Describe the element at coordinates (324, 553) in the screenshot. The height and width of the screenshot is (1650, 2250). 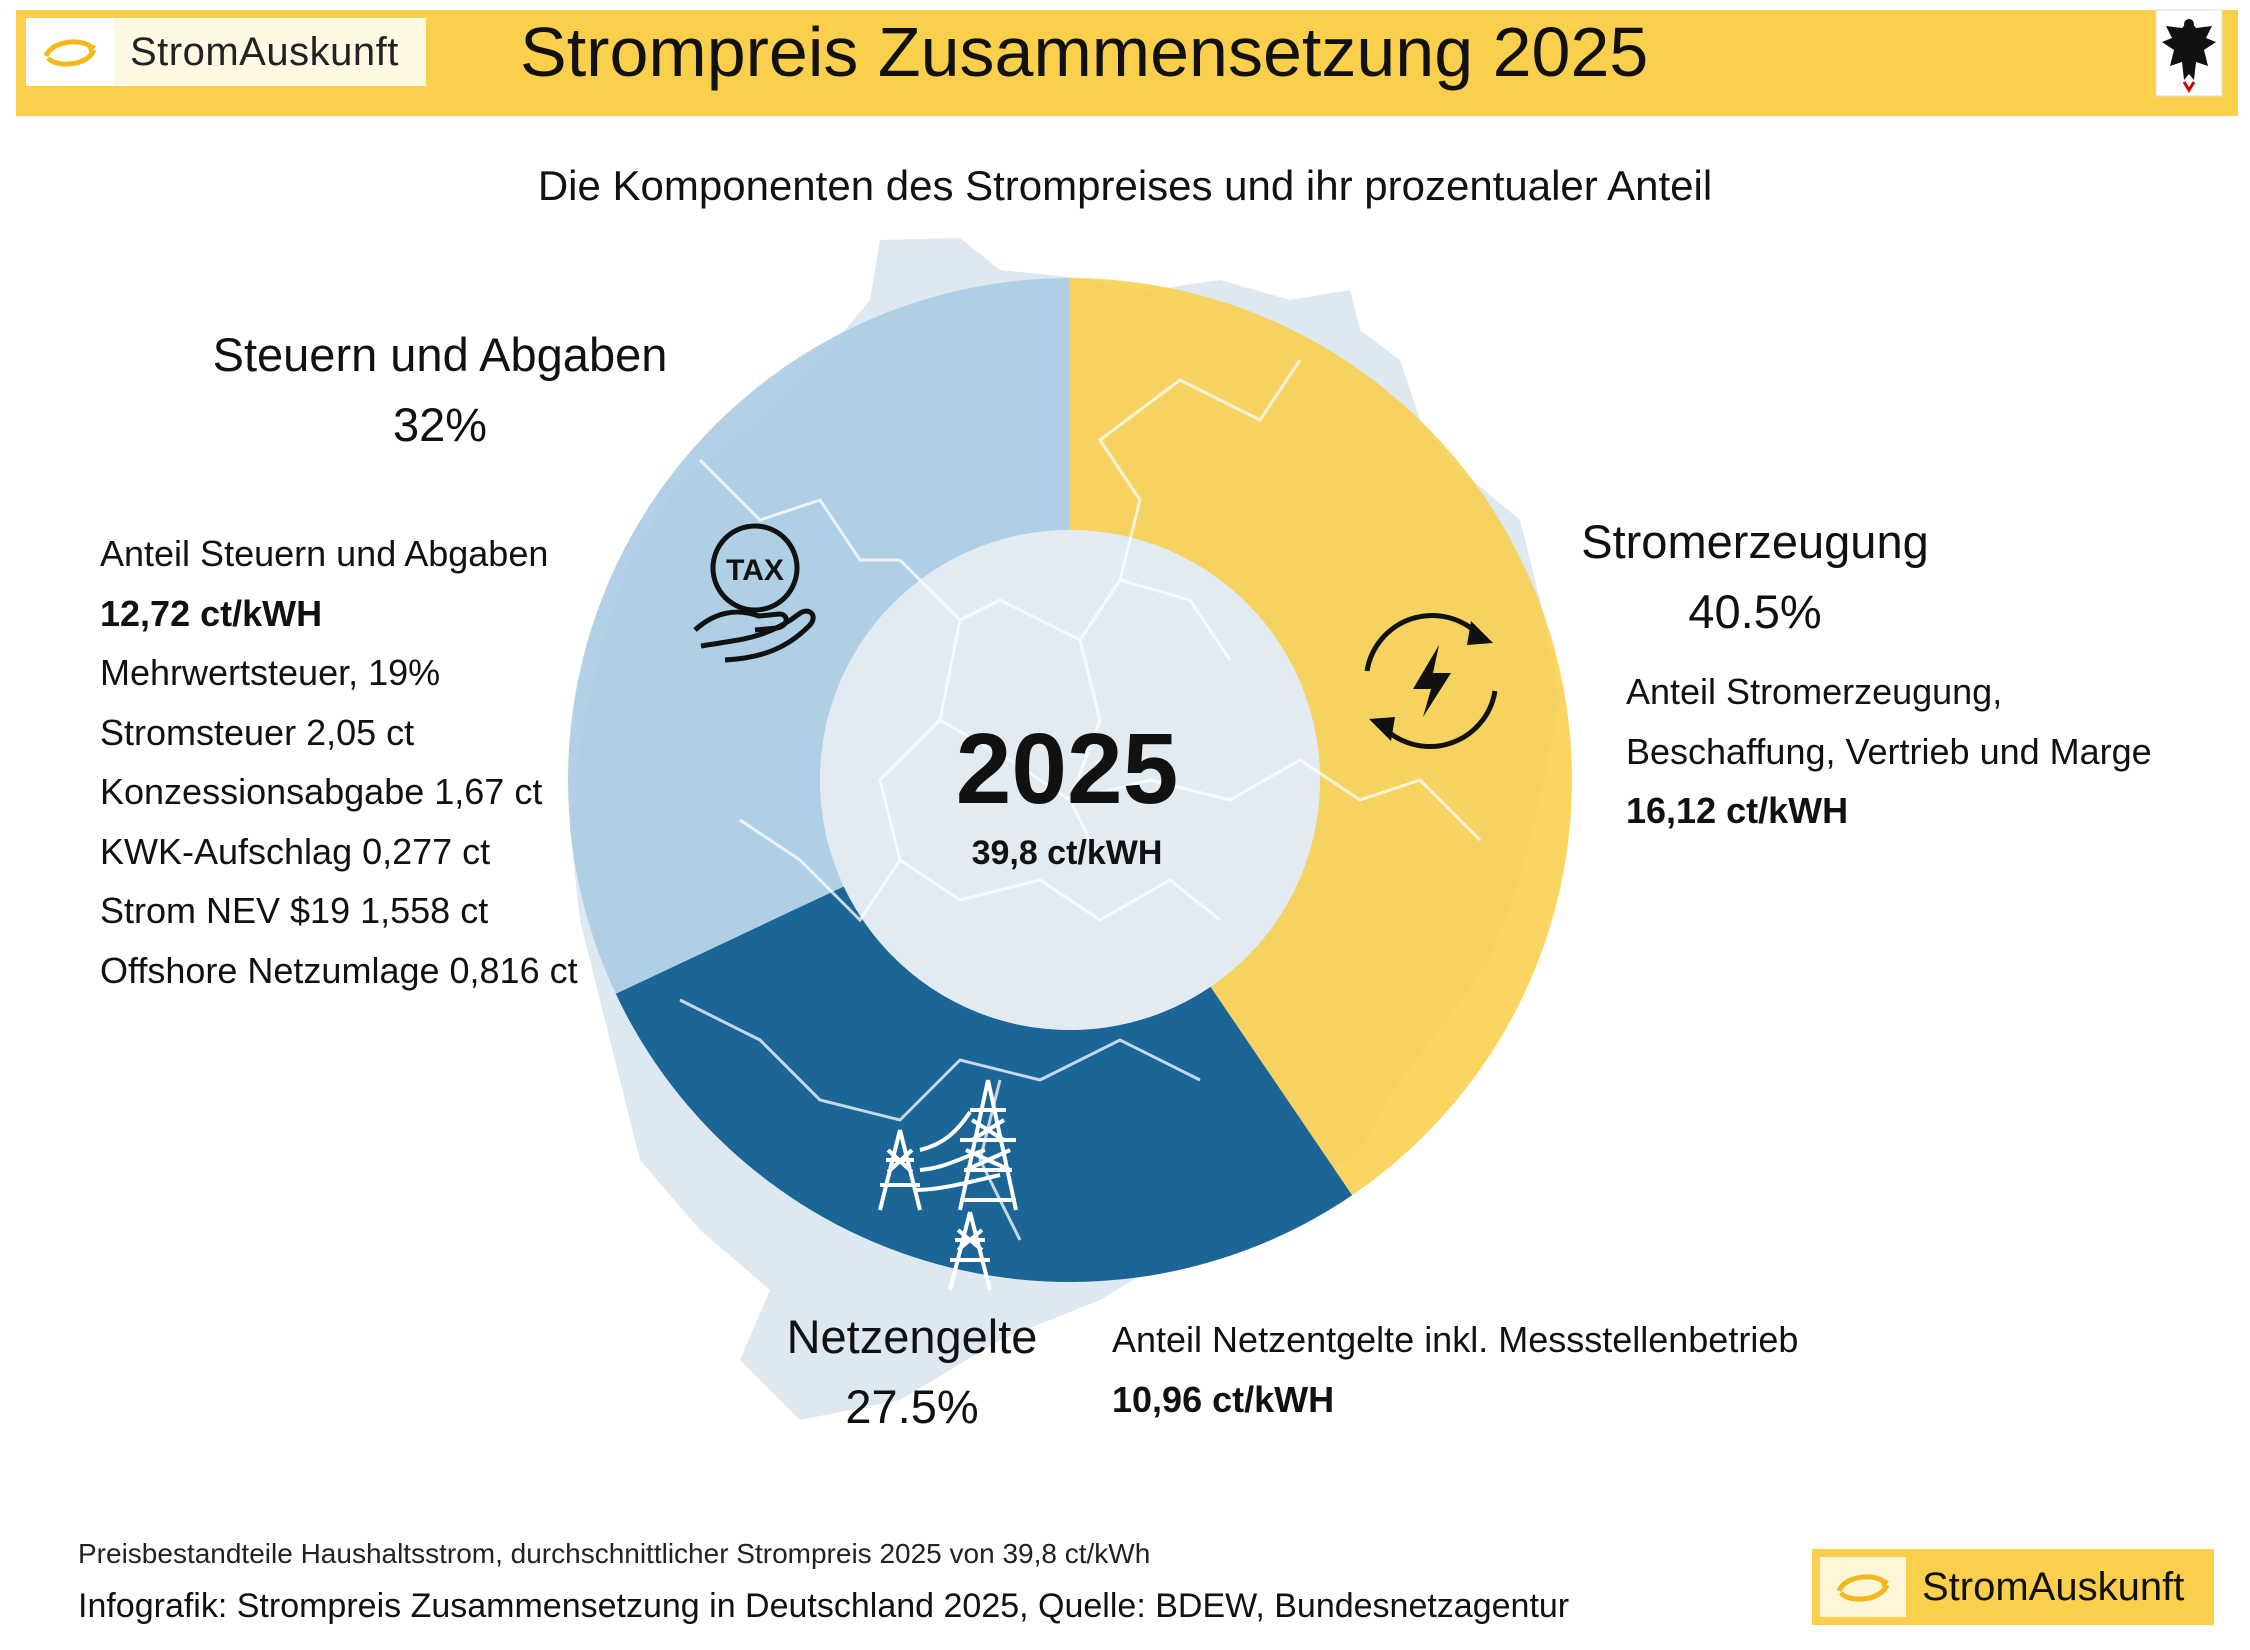
I see `steuern-line: Anteil Steuern und Abgaben` at that location.